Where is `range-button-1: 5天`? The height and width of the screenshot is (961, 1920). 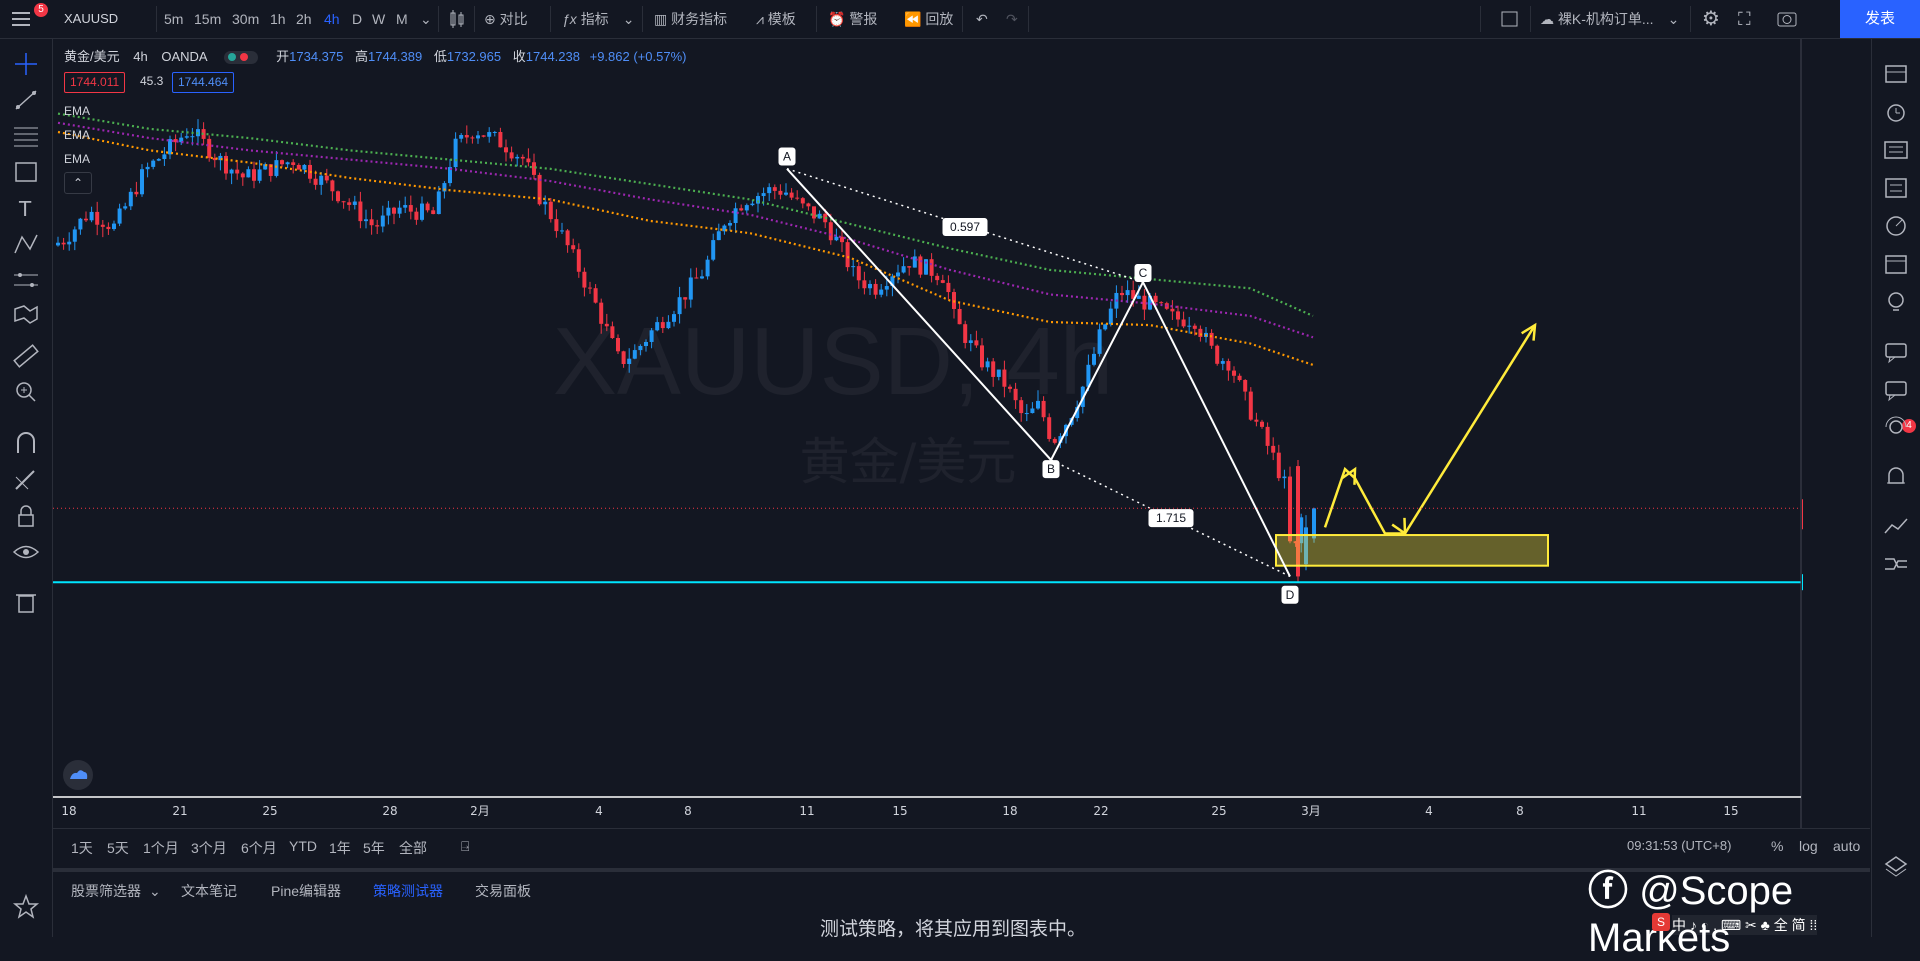
range-button-1: 5天 is located at coordinates (118, 848).